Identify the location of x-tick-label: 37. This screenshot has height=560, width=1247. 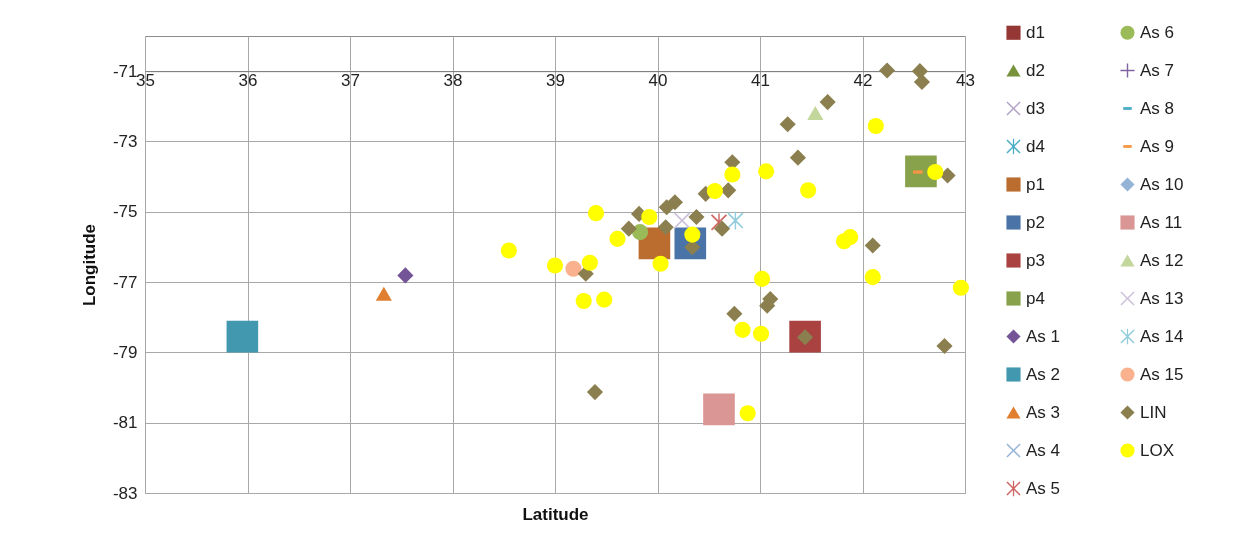
(350, 80).